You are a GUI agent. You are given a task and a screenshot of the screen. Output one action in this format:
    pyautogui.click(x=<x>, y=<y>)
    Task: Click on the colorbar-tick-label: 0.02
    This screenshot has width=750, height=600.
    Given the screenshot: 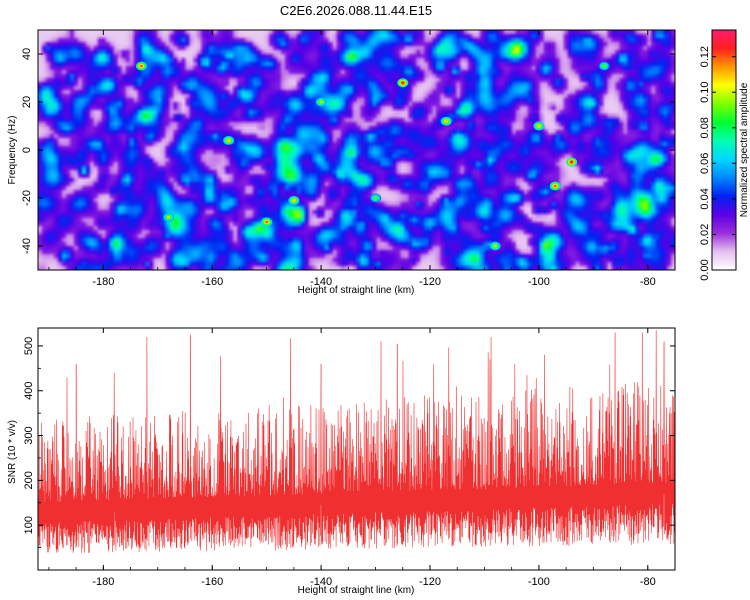 What is the action you would take?
    pyautogui.click(x=705, y=234)
    